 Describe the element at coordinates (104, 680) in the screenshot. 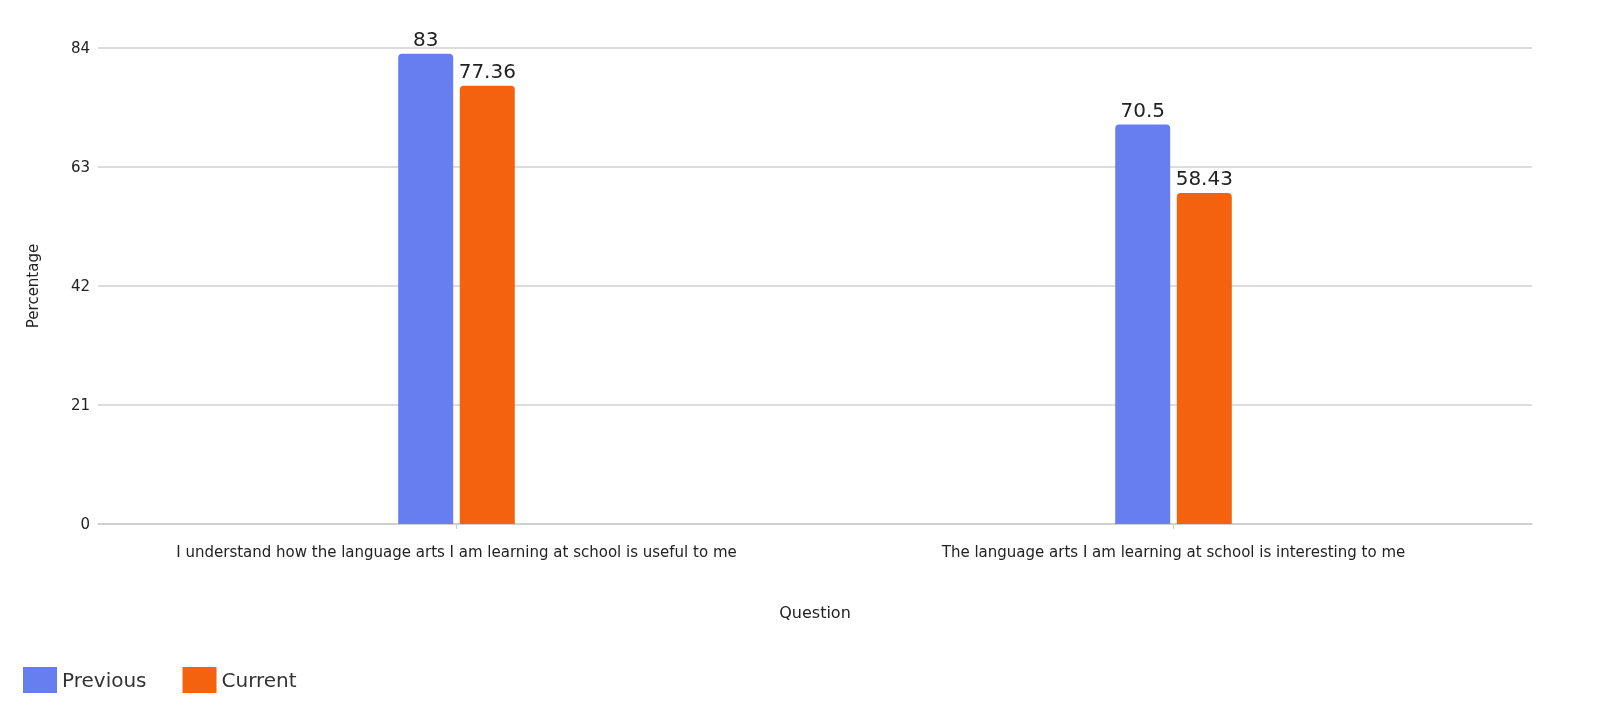

I see `legend-label: Previous` at that location.